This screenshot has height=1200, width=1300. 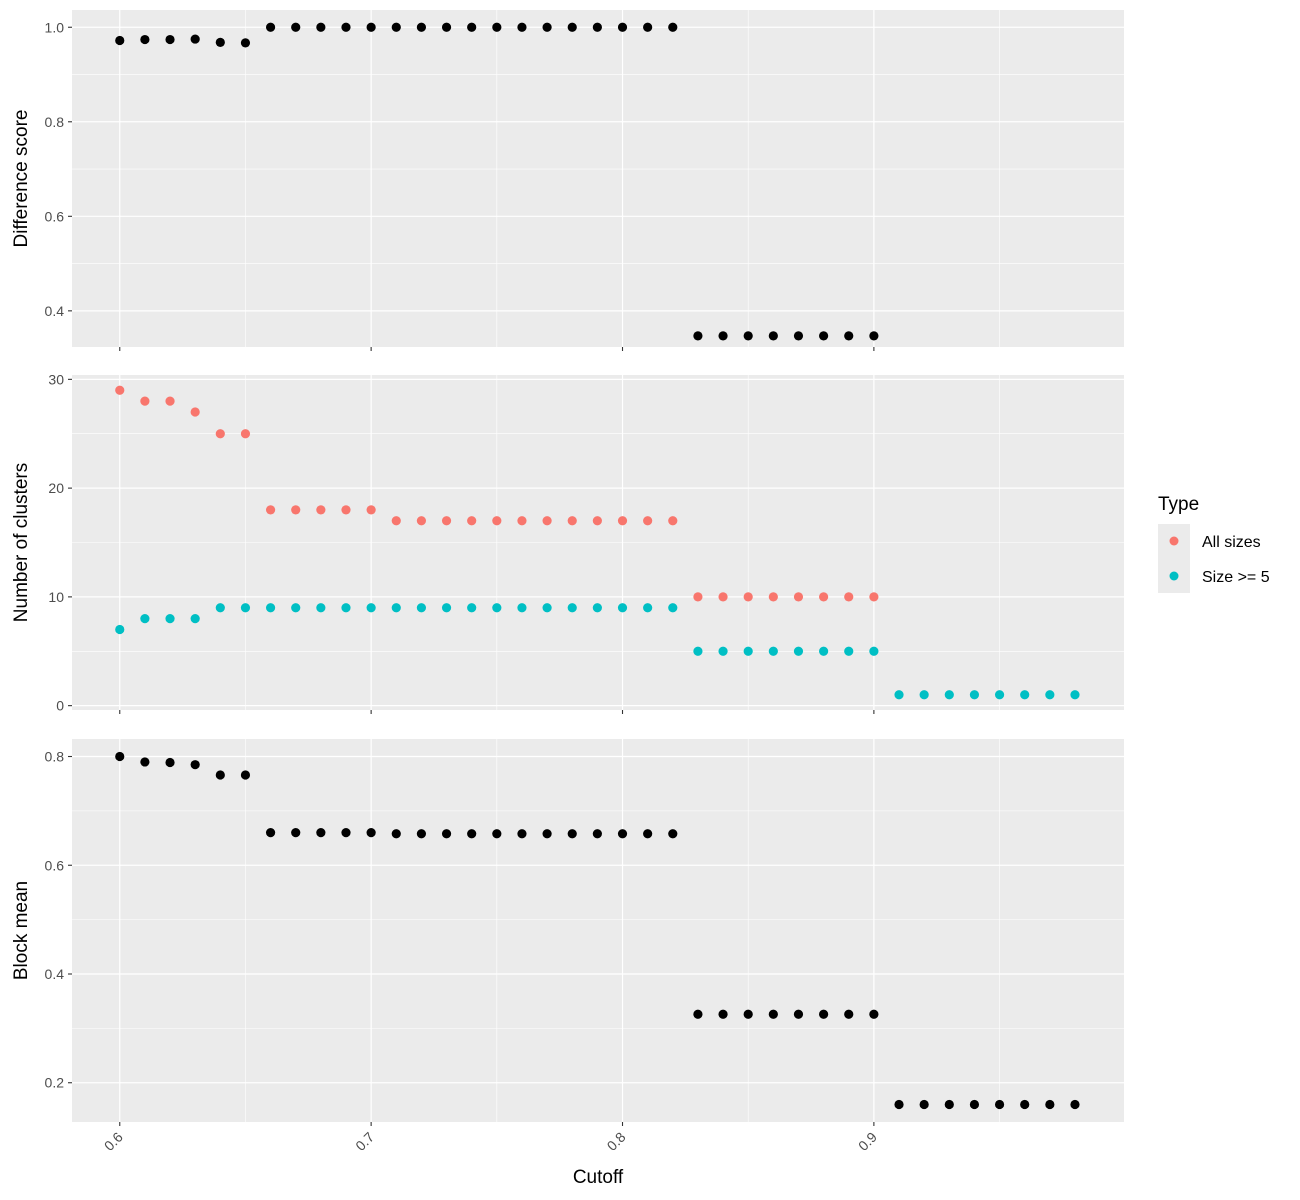 What do you see at coordinates (56, 597) in the screenshot?
I see `y-tick-label: 10` at bounding box center [56, 597].